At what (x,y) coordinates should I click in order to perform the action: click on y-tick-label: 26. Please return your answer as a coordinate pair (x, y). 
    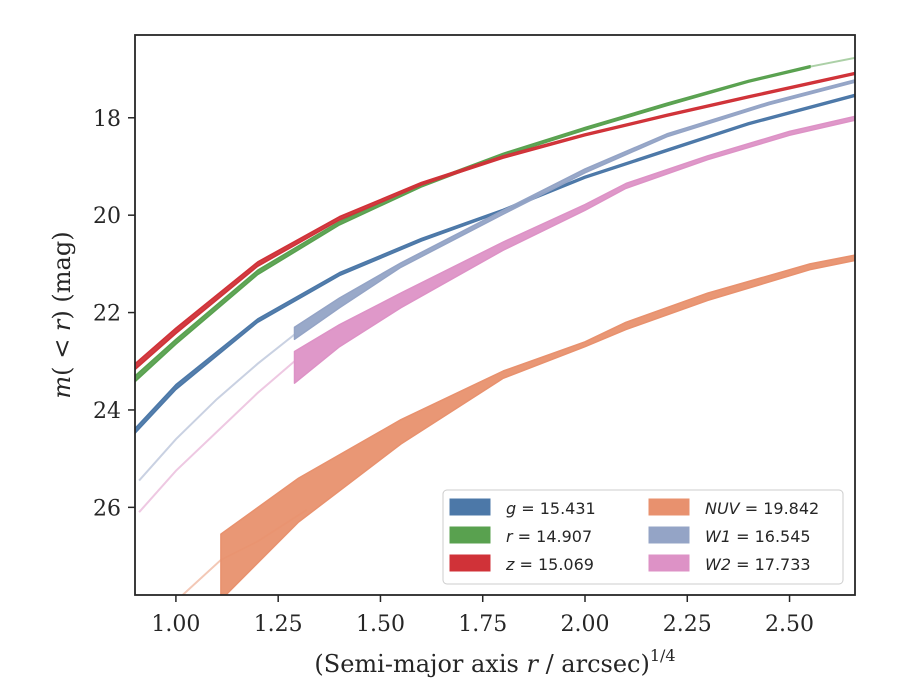
    Looking at the image, I should click on (107, 508).